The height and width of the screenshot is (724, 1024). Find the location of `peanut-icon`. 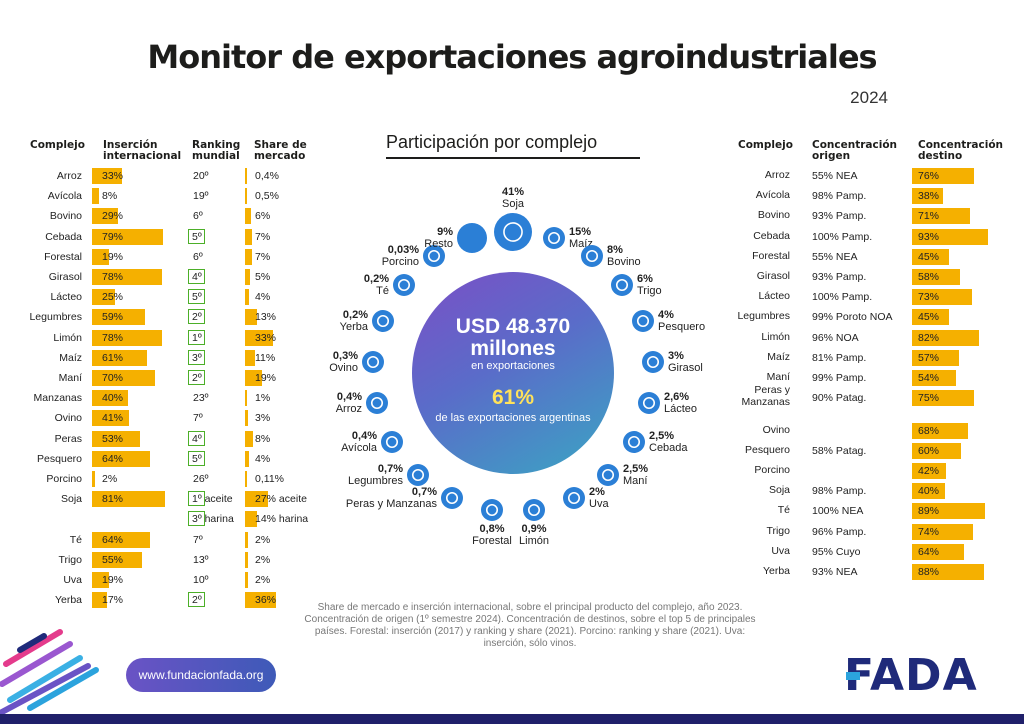

peanut-icon is located at coordinates (608, 475).